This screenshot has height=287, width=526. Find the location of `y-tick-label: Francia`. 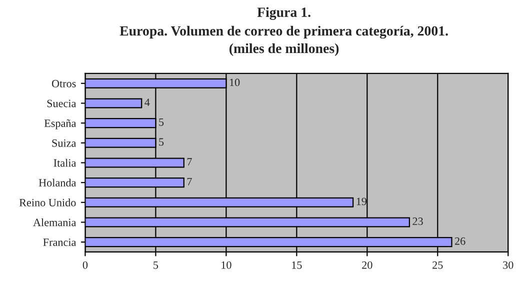

y-tick-label: Francia is located at coordinates (59, 242).